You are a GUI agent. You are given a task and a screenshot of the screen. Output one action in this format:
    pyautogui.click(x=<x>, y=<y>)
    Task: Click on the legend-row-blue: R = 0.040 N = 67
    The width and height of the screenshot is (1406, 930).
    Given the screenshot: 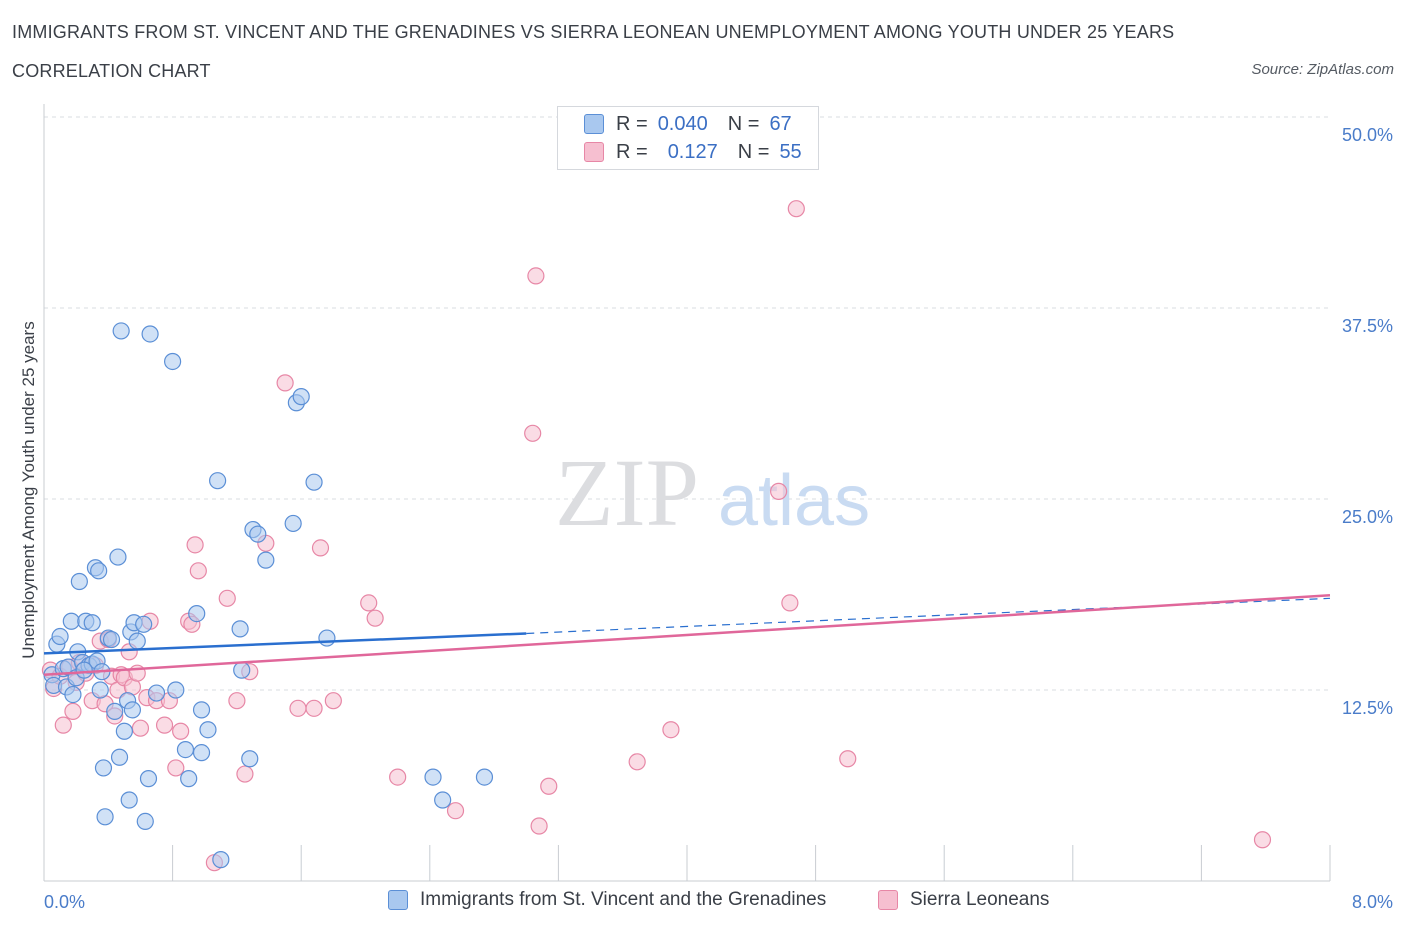 What is the action you would take?
    pyautogui.click(x=688, y=124)
    